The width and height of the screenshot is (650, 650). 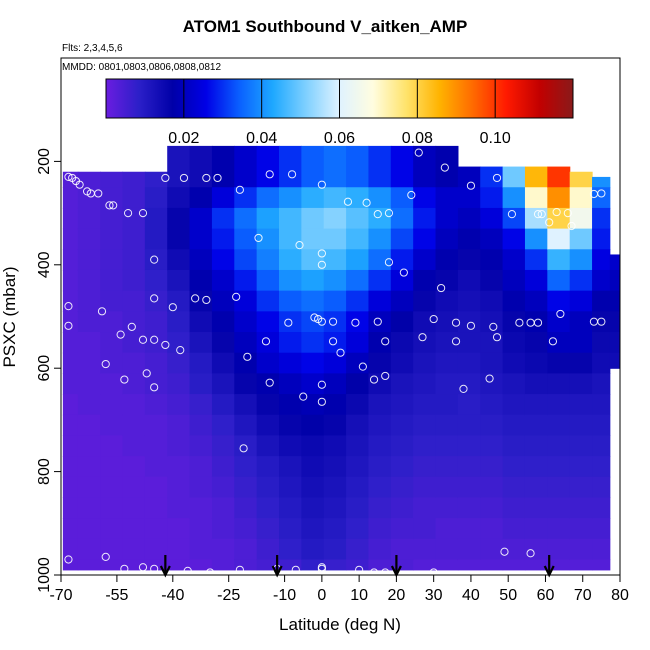 What do you see at coordinates (546, 595) in the screenshot?
I see `x-tick-label: 60` at bounding box center [546, 595].